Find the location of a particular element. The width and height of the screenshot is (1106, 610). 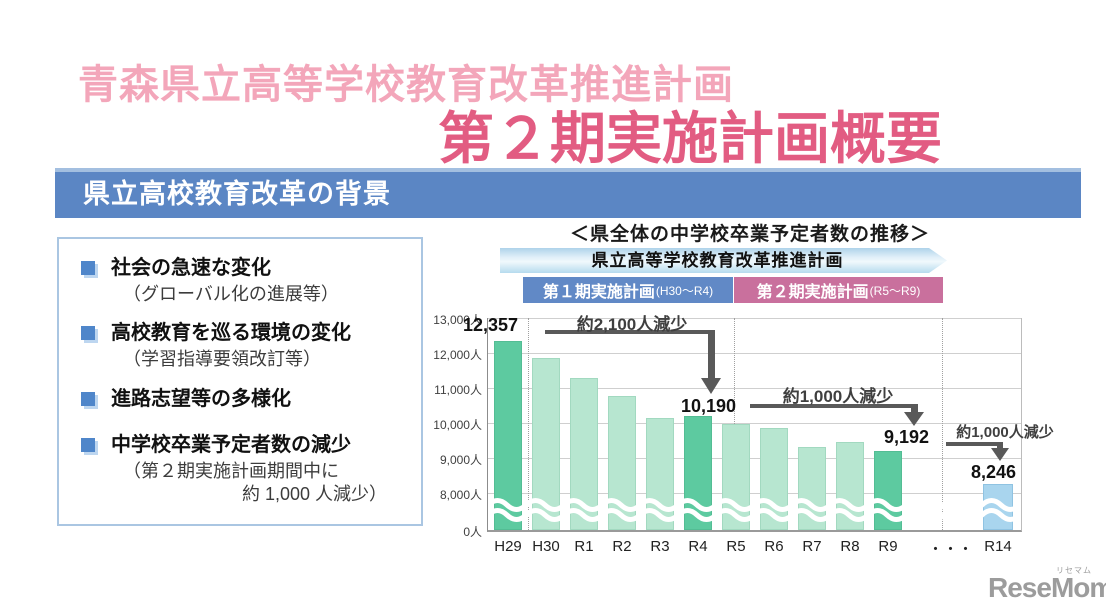

x-tick-label: R4 is located at coordinates (698, 546).